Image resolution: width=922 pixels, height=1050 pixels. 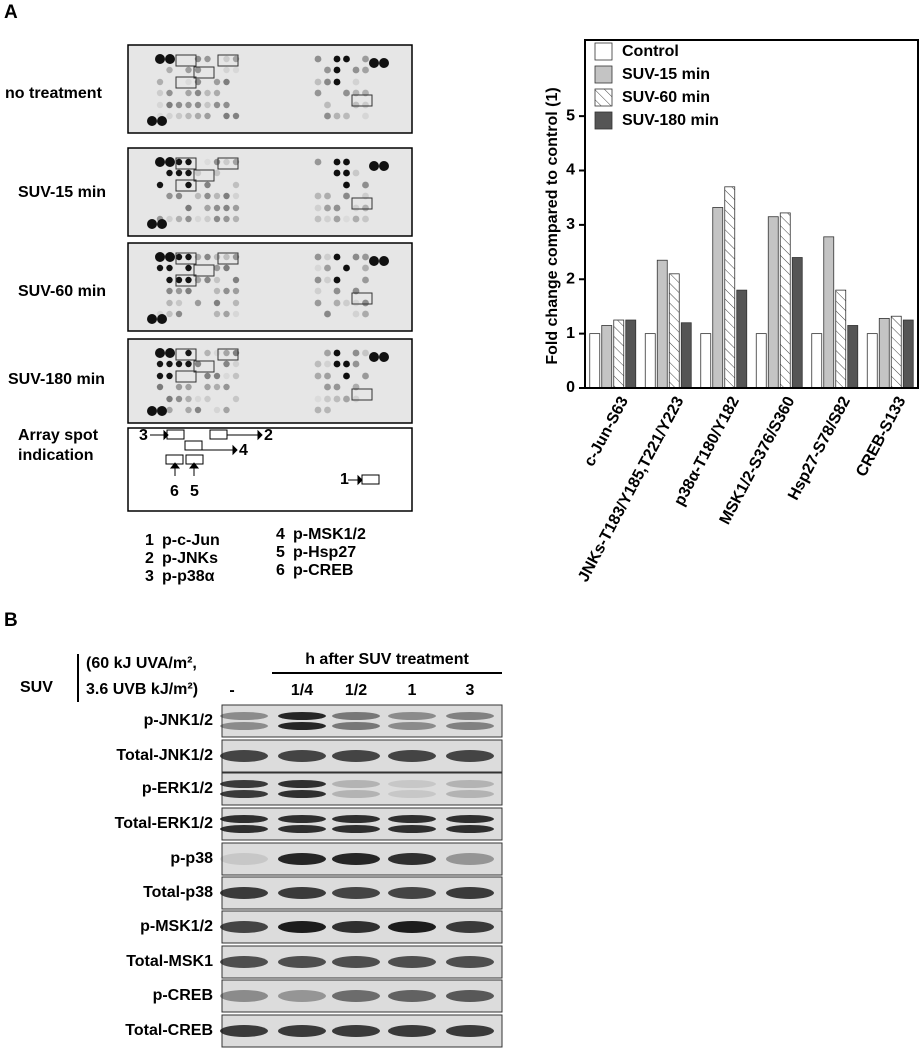 What do you see at coordinates (570, 387) in the screenshot?
I see `y-tick-label: 0` at bounding box center [570, 387].